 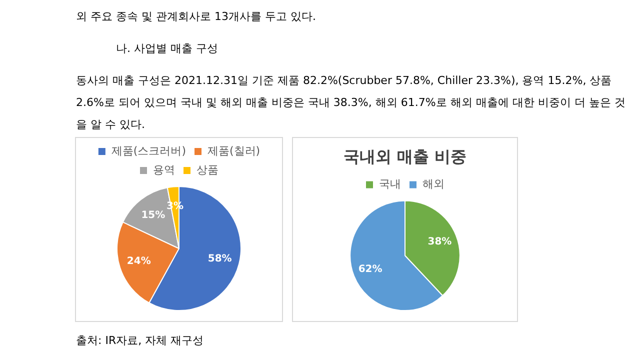 What do you see at coordinates (153, 215) in the screenshot?
I see `data-label: 15%` at bounding box center [153, 215].